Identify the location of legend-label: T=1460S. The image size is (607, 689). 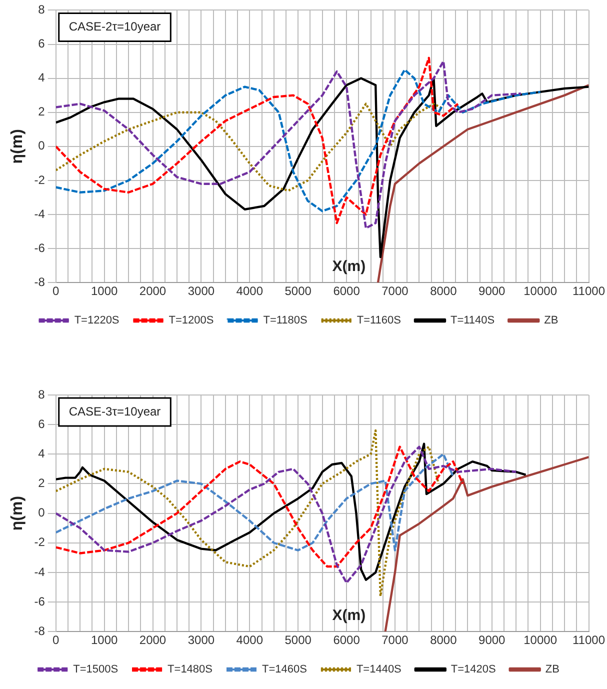
(284, 670).